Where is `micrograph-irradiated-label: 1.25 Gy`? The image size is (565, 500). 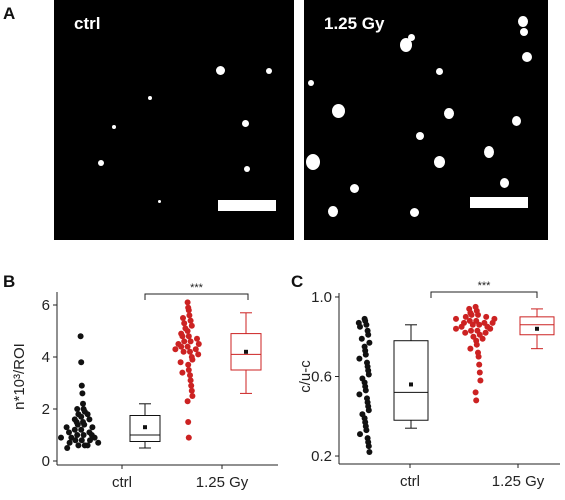 micrograph-irradiated-label: 1.25 Gy is located at coordinates (354, 23).